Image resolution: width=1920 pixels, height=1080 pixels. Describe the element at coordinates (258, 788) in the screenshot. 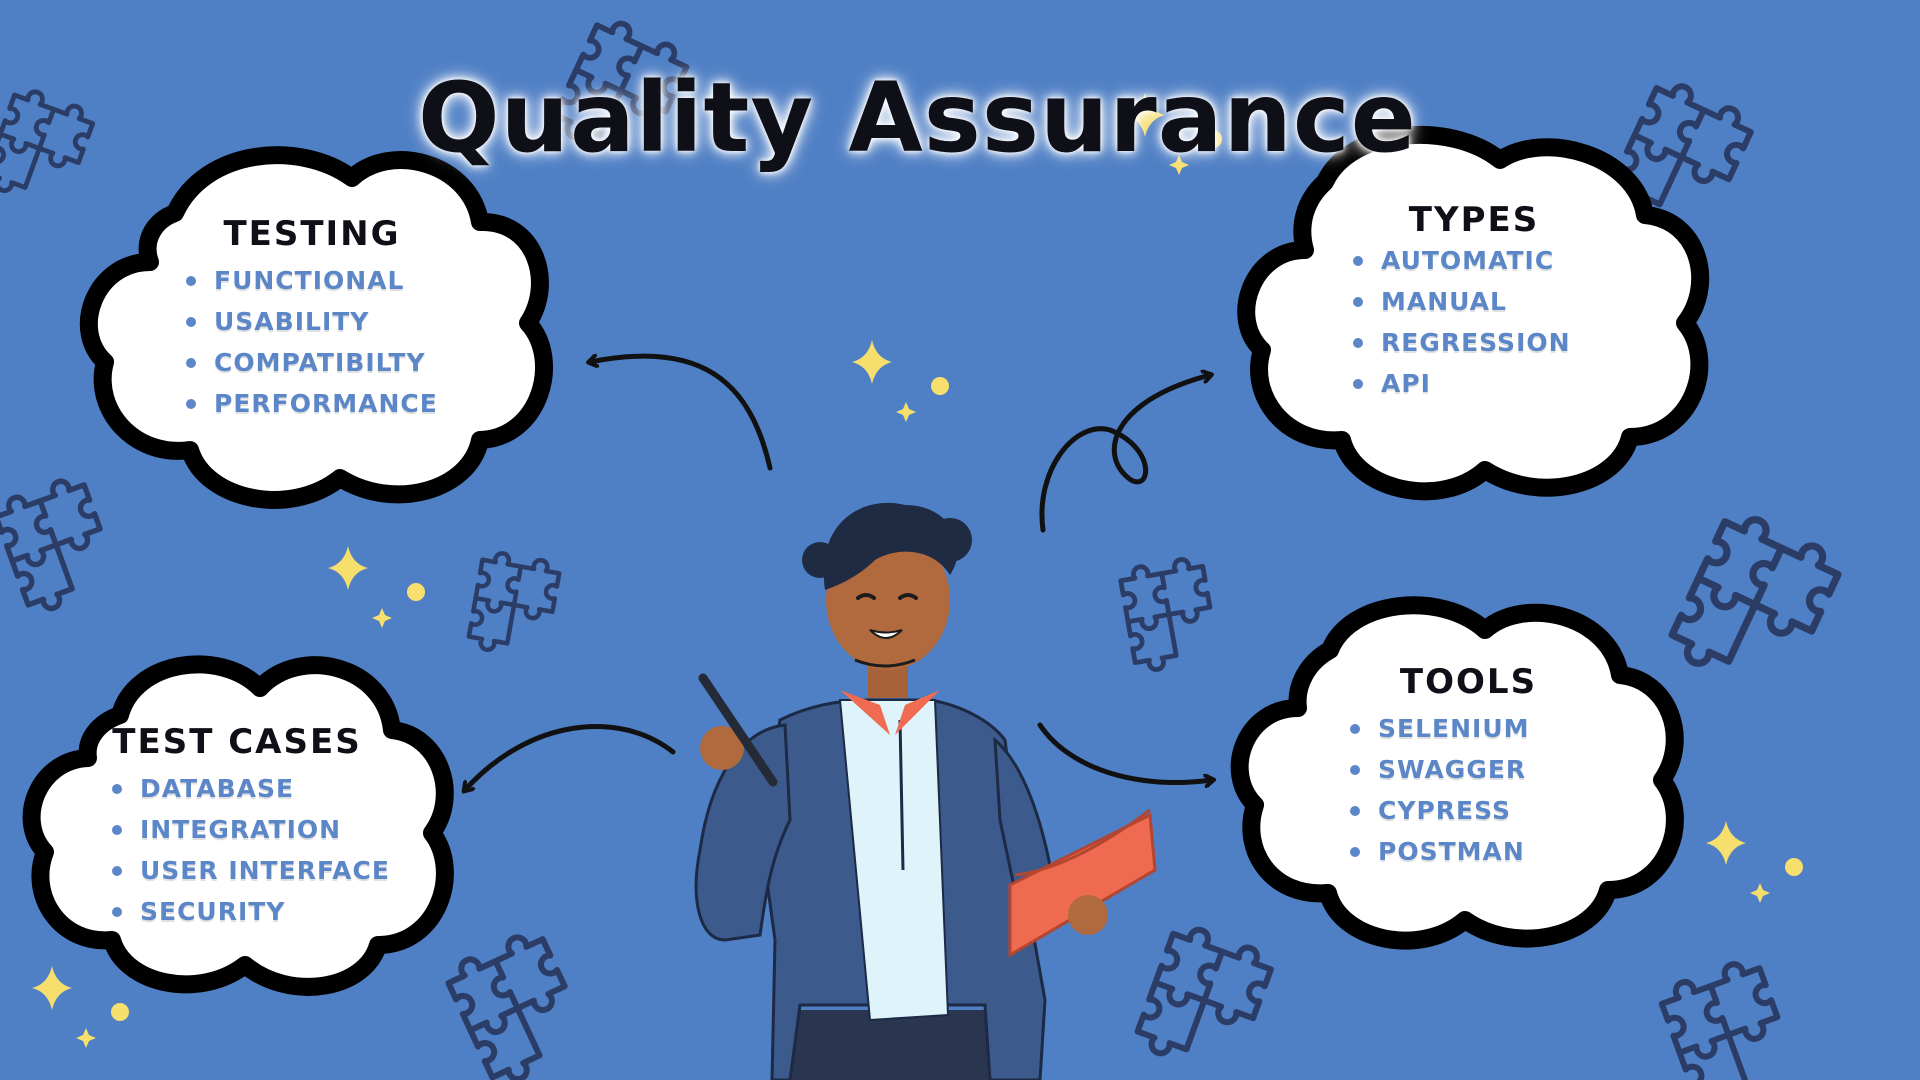

I see `list-item: DATABASE` at that location.